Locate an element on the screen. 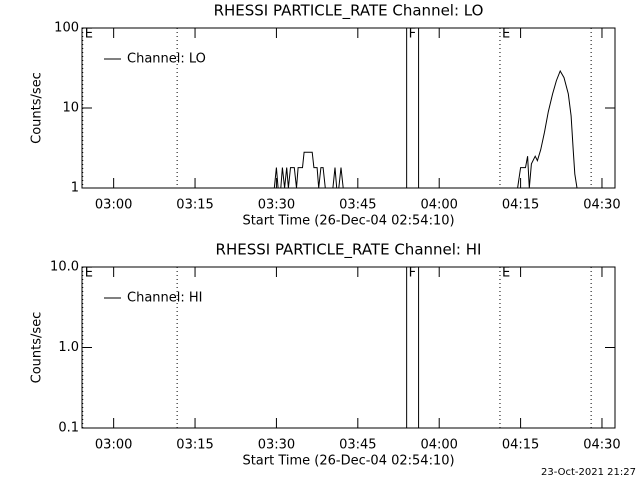 This screenshot has height=480, width=640. legend-label: Channel: HI is located at coordinates (165, 298).